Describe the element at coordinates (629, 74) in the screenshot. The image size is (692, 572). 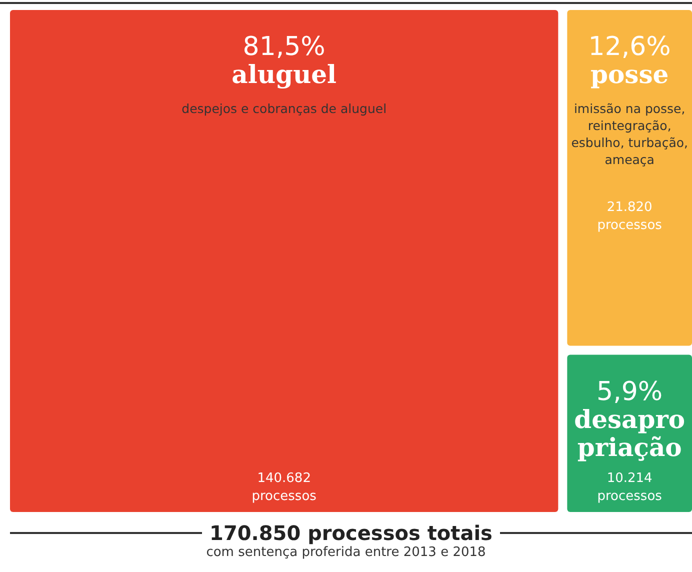
I see `category-label: posse` at that location.